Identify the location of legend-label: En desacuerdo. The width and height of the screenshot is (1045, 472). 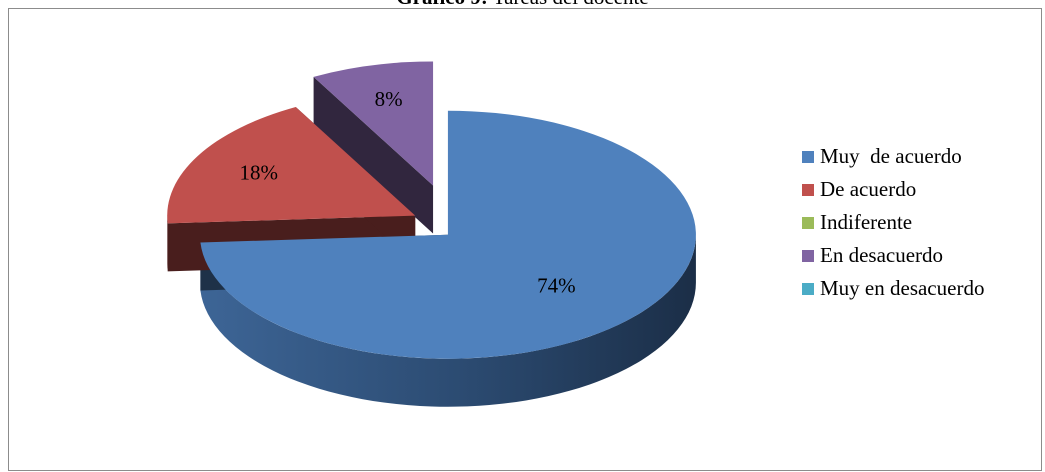
(882, 255).